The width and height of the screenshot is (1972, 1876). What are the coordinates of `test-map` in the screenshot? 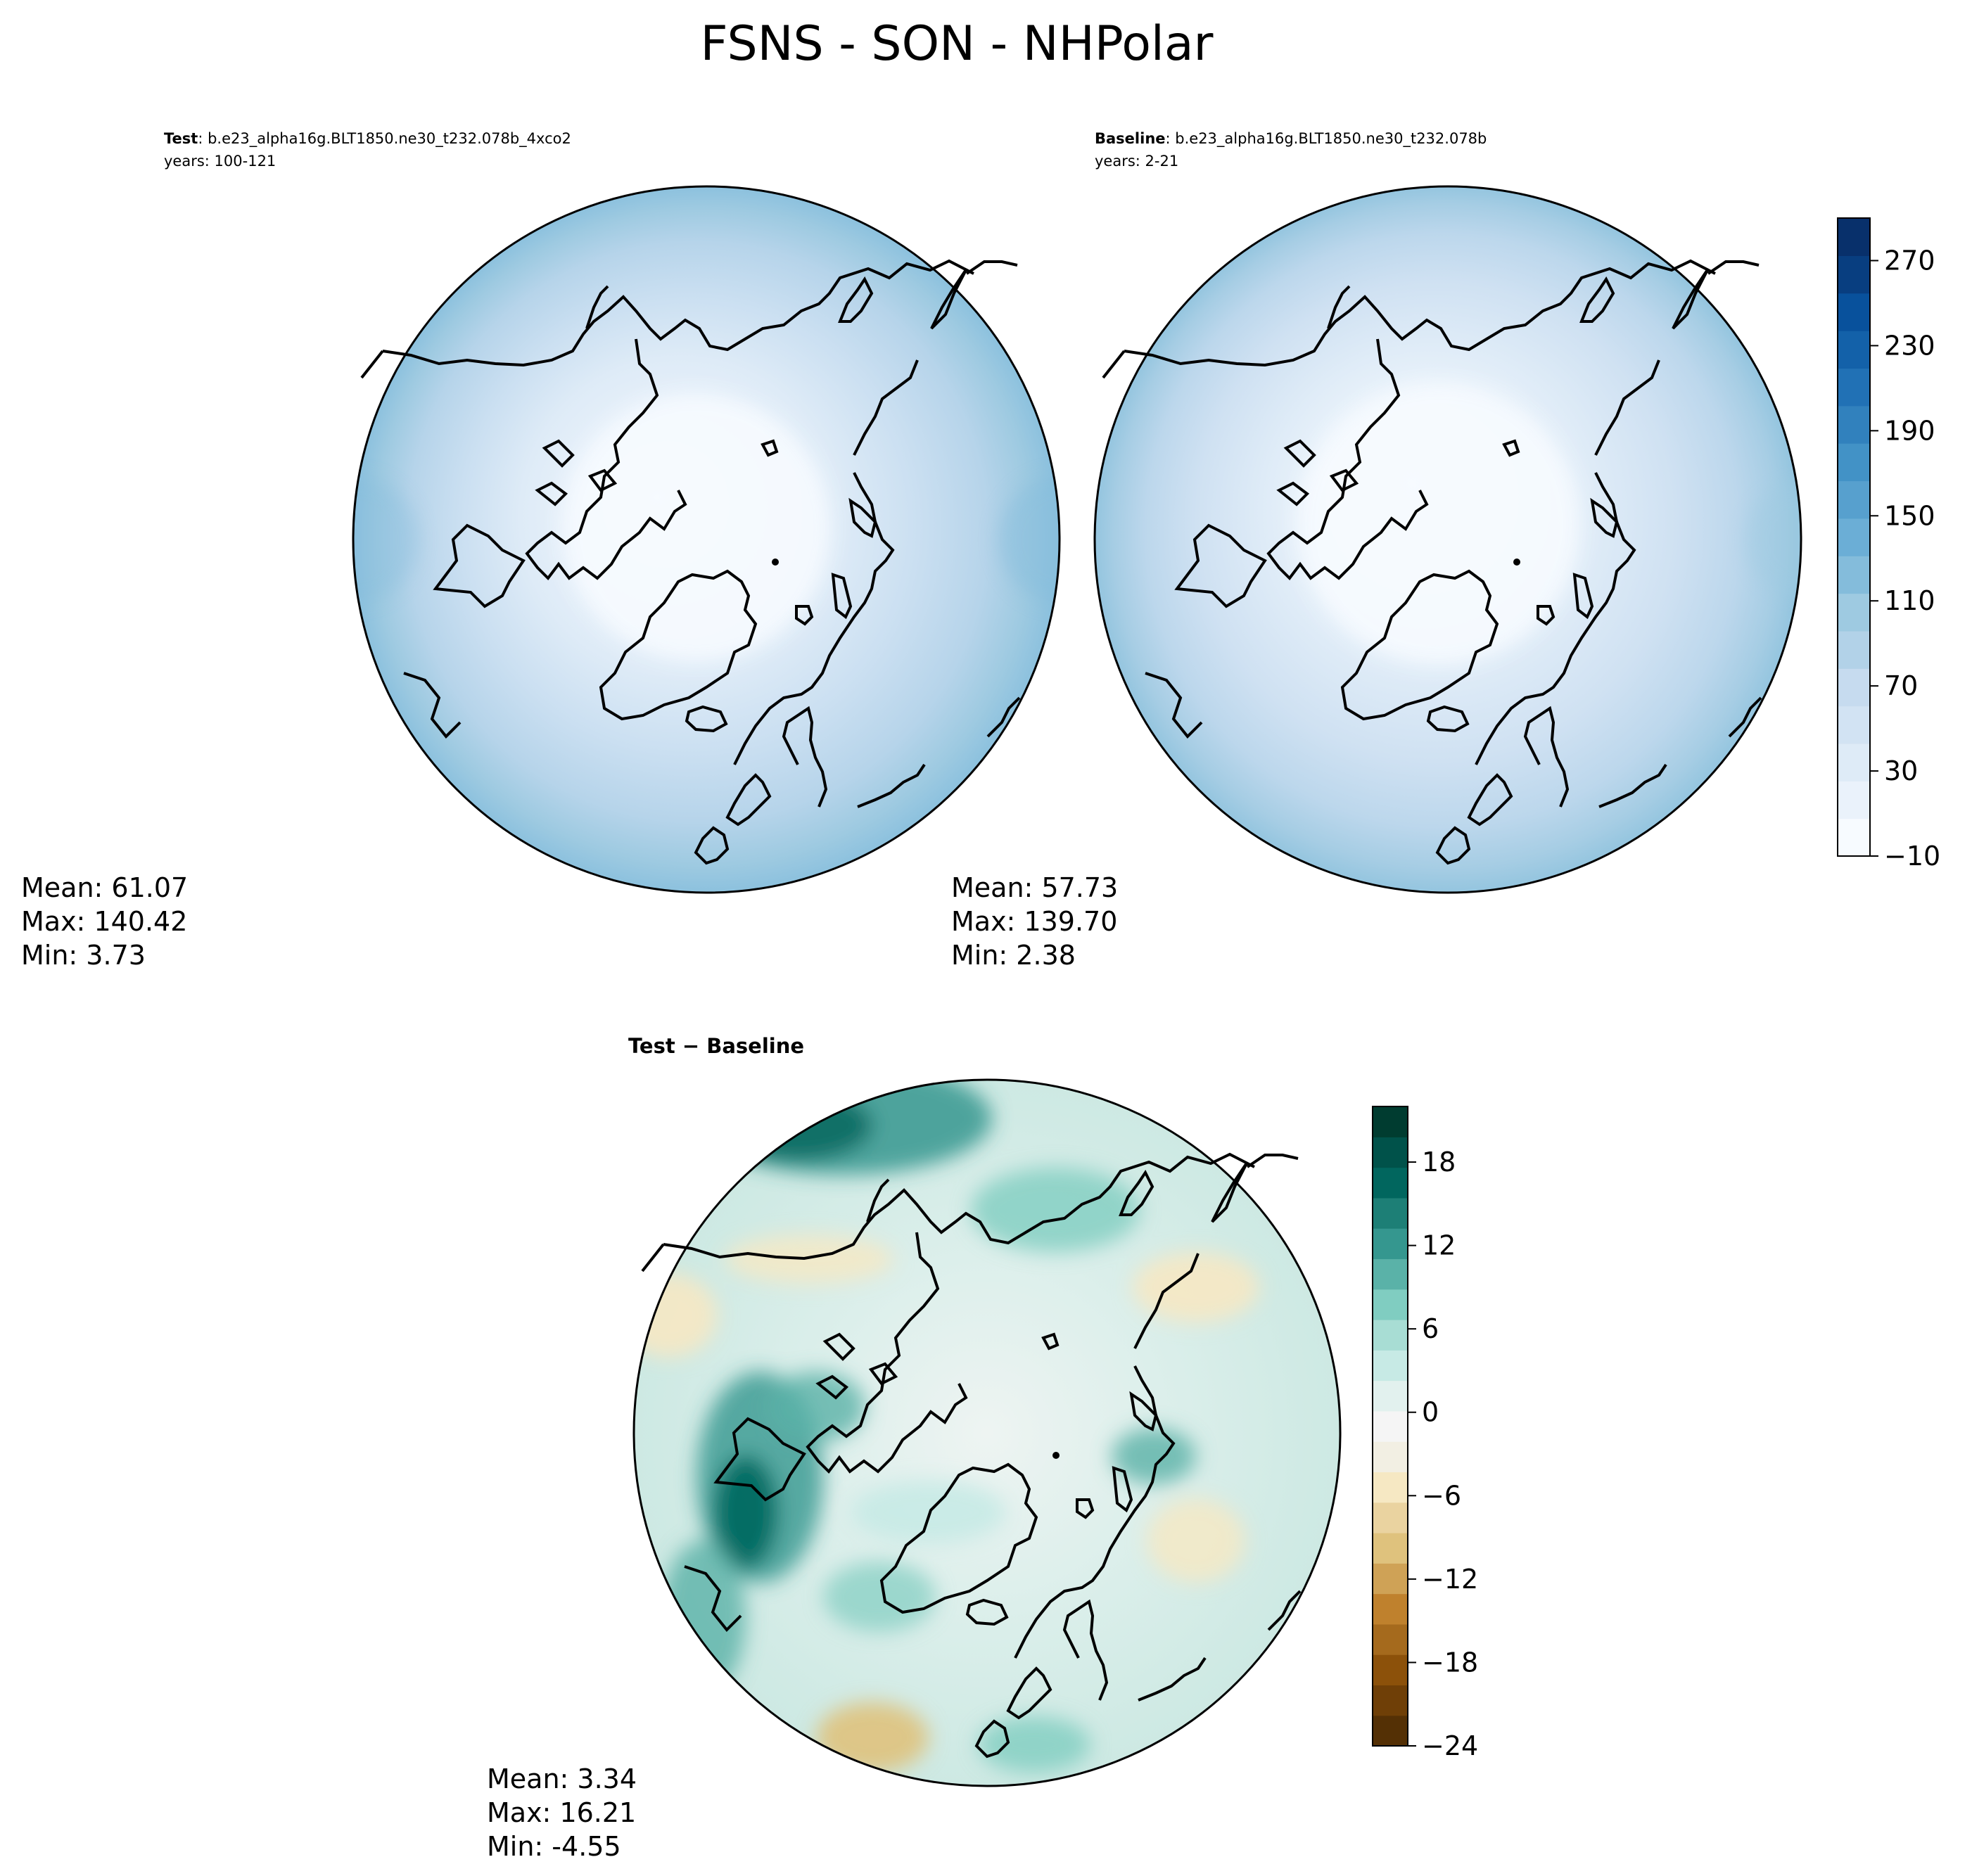 It's located at (707, 539).